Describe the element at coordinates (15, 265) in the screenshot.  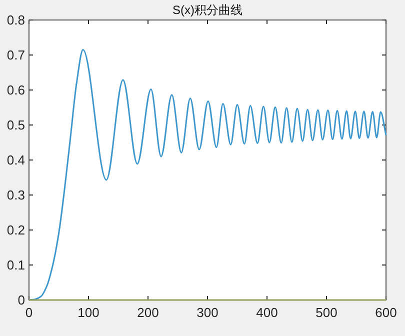
I see `y-tick-label: 0.1` at that location.